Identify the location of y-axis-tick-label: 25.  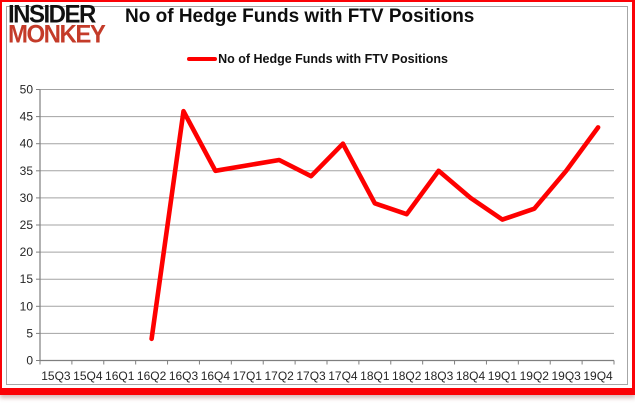
(27, 225).